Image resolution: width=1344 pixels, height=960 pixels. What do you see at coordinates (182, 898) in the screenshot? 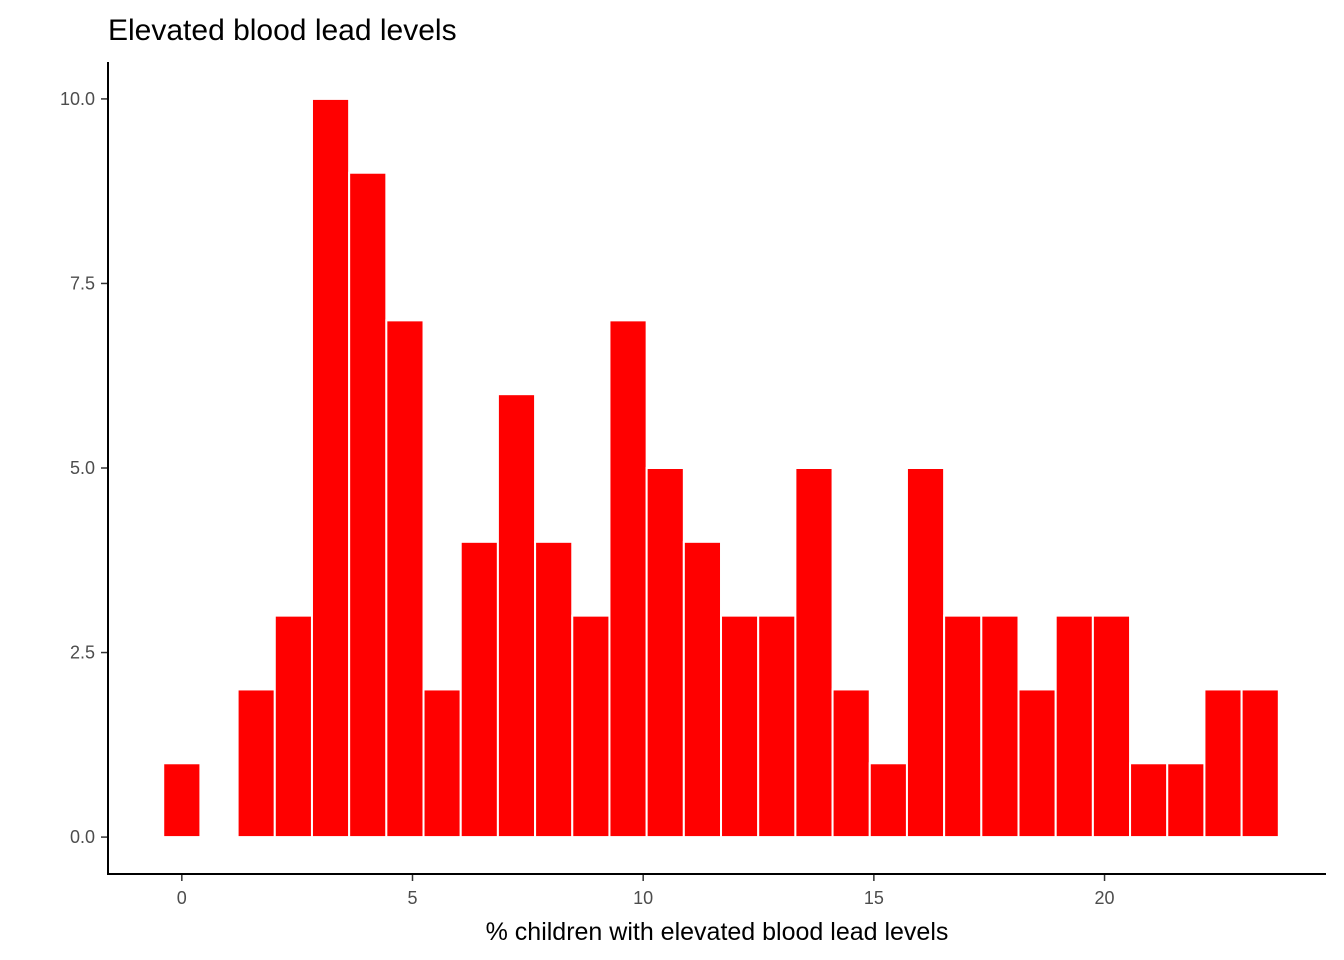
I see `x-tick-label: 0` at bounding box center [182, 898].